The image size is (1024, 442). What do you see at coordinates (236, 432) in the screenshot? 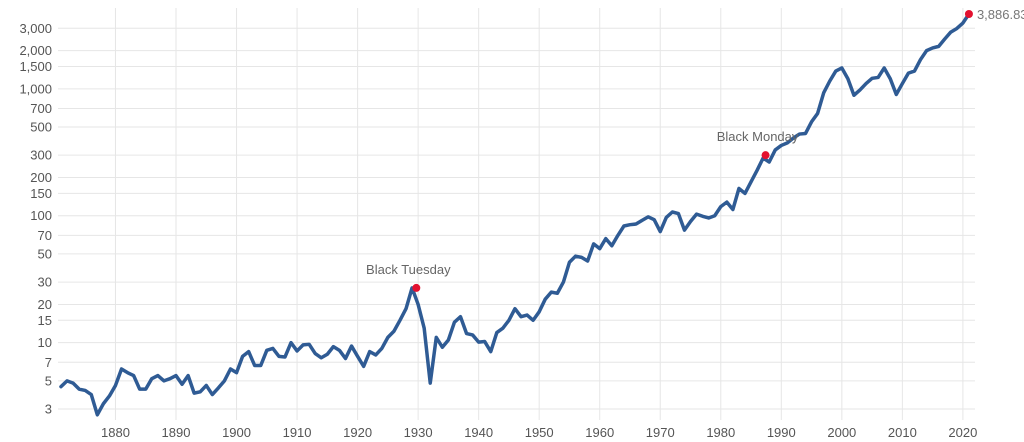
I see `x-tick-label: 1900` at bounding box center [236, 432].